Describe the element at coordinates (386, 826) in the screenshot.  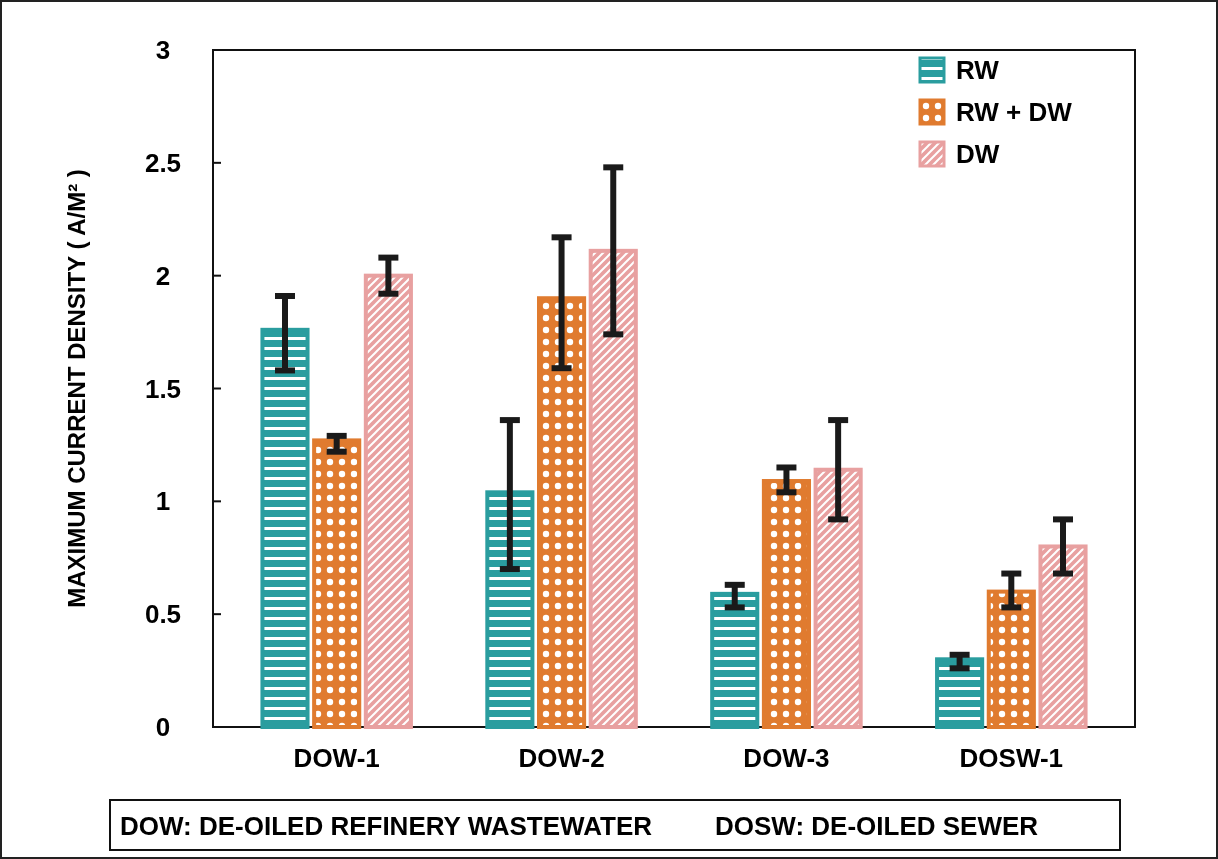
I see `text: DOW: DE-OILED REFINERY WASTEWATER` at that location.